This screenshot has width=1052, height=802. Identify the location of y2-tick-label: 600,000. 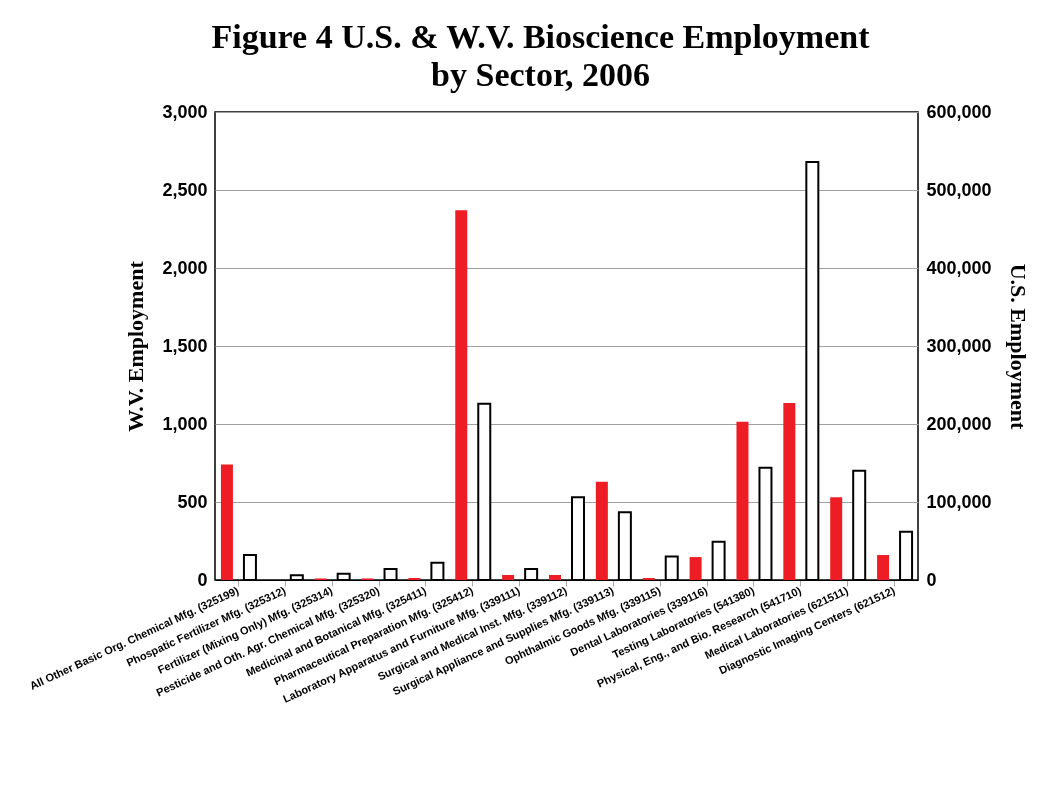
(959, 111).